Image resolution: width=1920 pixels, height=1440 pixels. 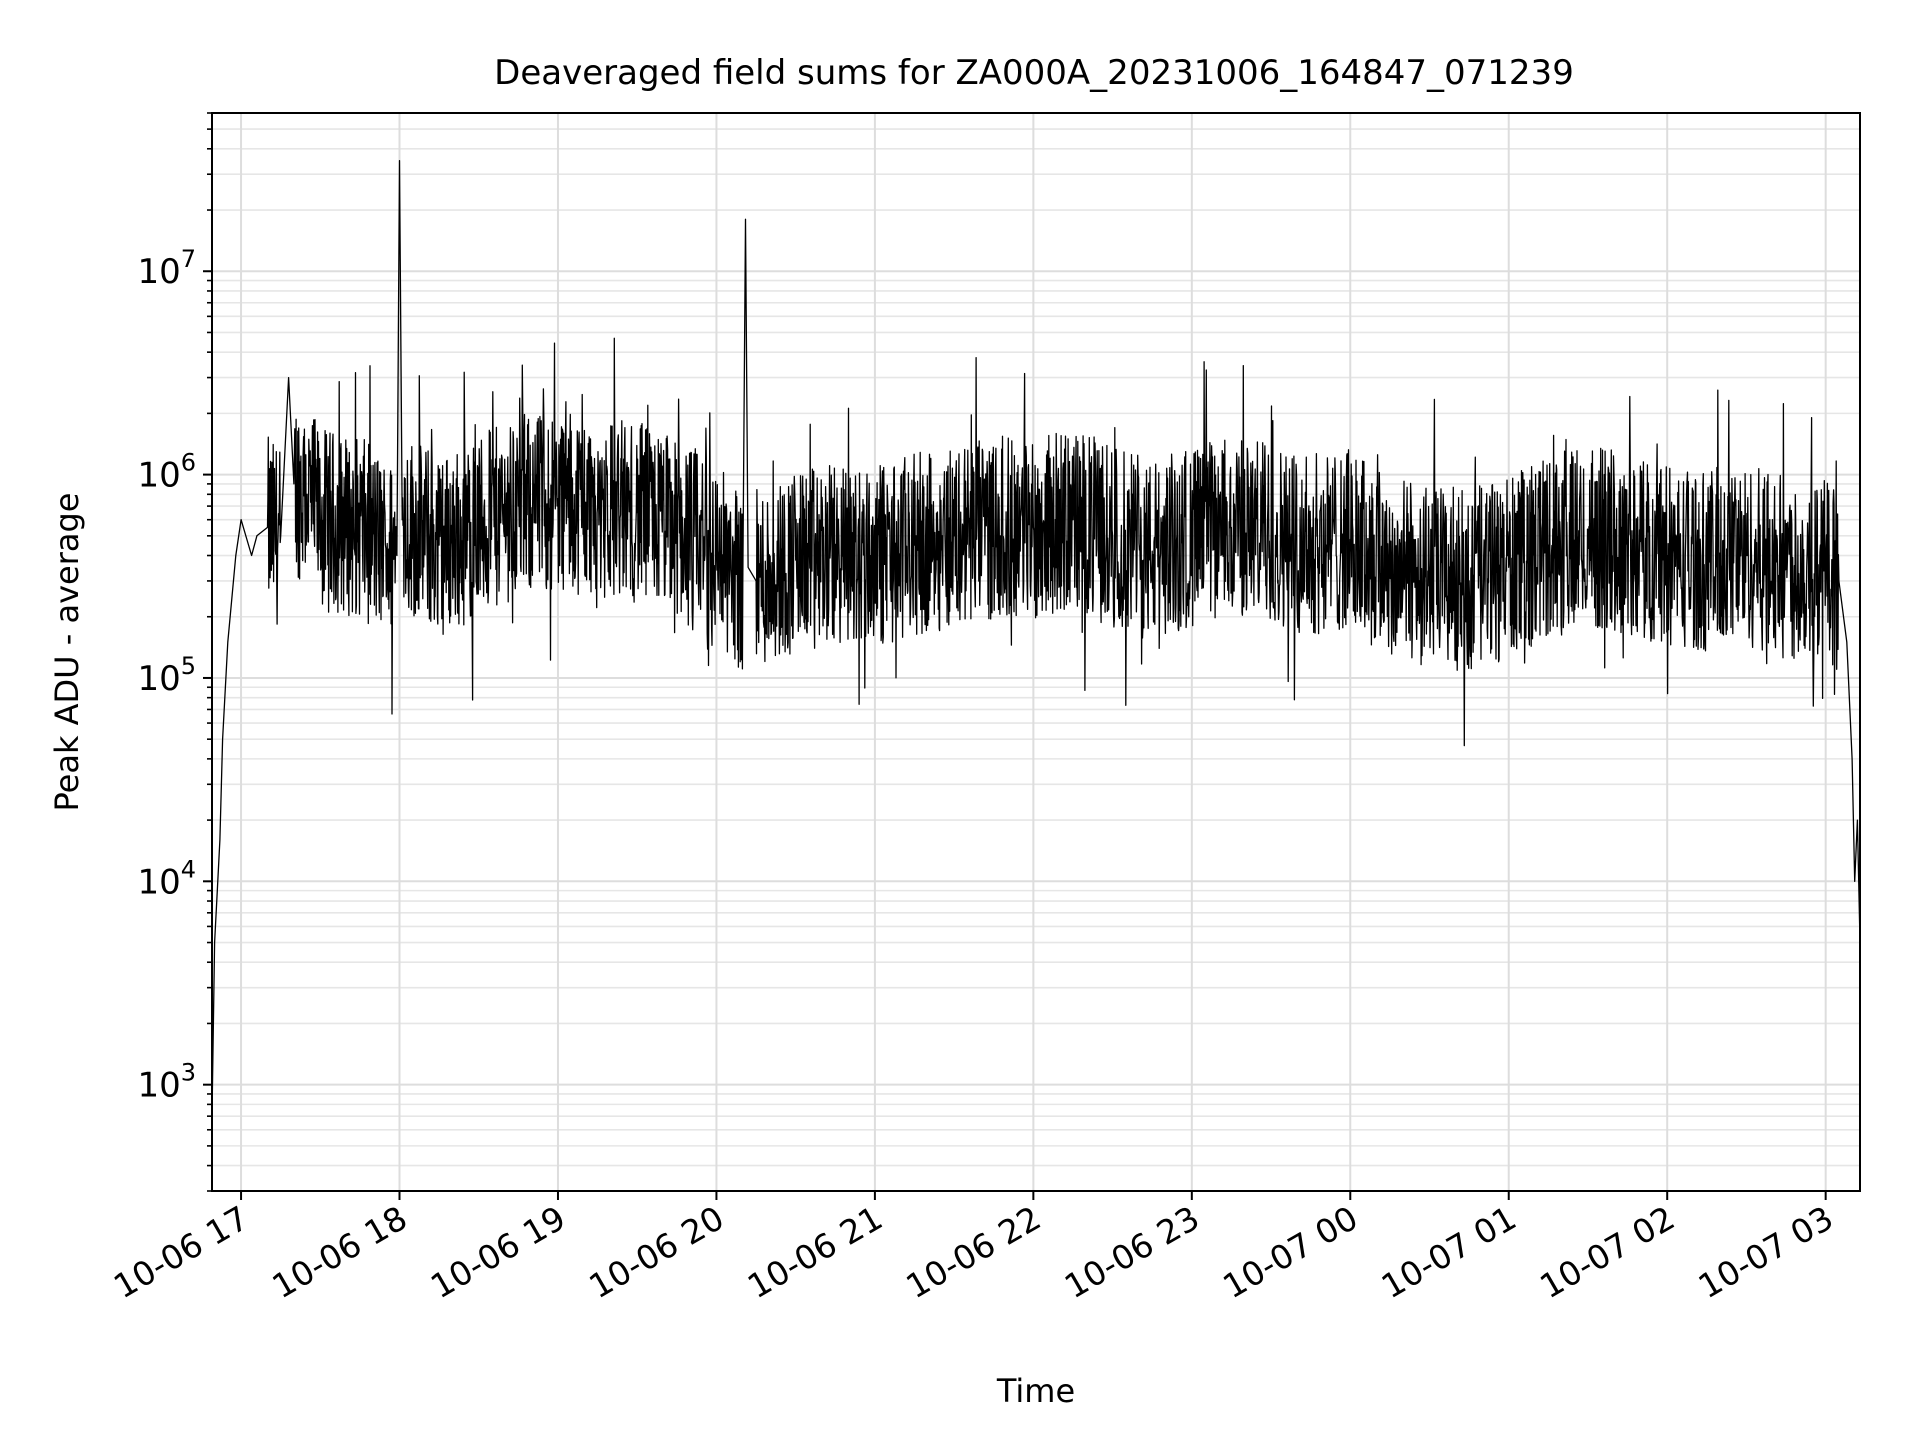 I want to click on y-axis-label: Peak ADU - average, so click(x=67, y=652).